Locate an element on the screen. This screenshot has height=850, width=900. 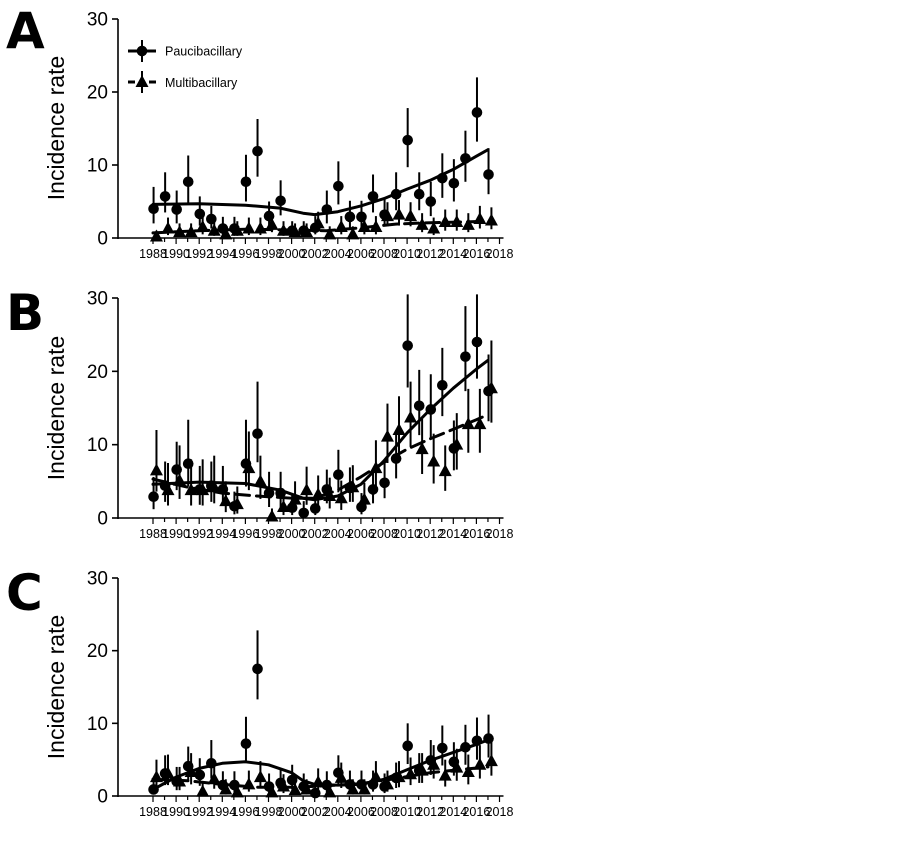
x-tick-label: 2000 is located at coordinates (292, 254).